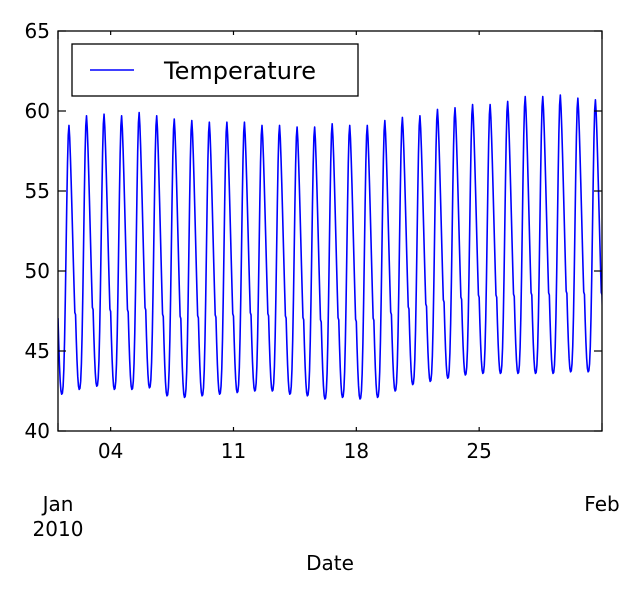 Image resolution: width=634 pixels, height=594 pixels. I want to click on y-tick-label: 50, so click(37, 271).